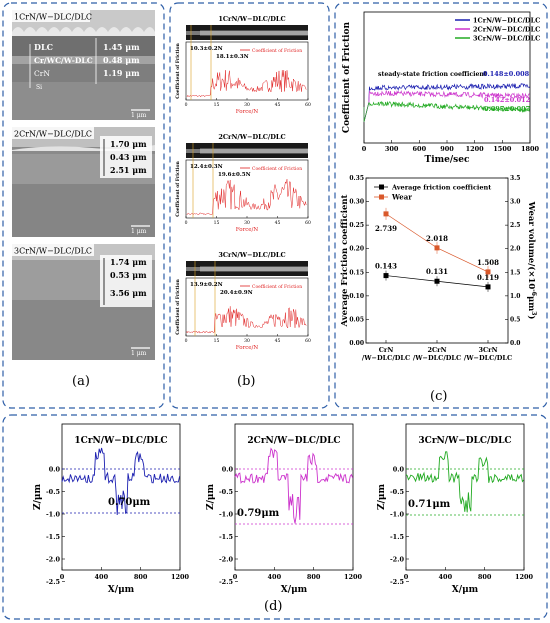  I want to click on wear-ytick-left-label: 0.10, so click(356, 296).